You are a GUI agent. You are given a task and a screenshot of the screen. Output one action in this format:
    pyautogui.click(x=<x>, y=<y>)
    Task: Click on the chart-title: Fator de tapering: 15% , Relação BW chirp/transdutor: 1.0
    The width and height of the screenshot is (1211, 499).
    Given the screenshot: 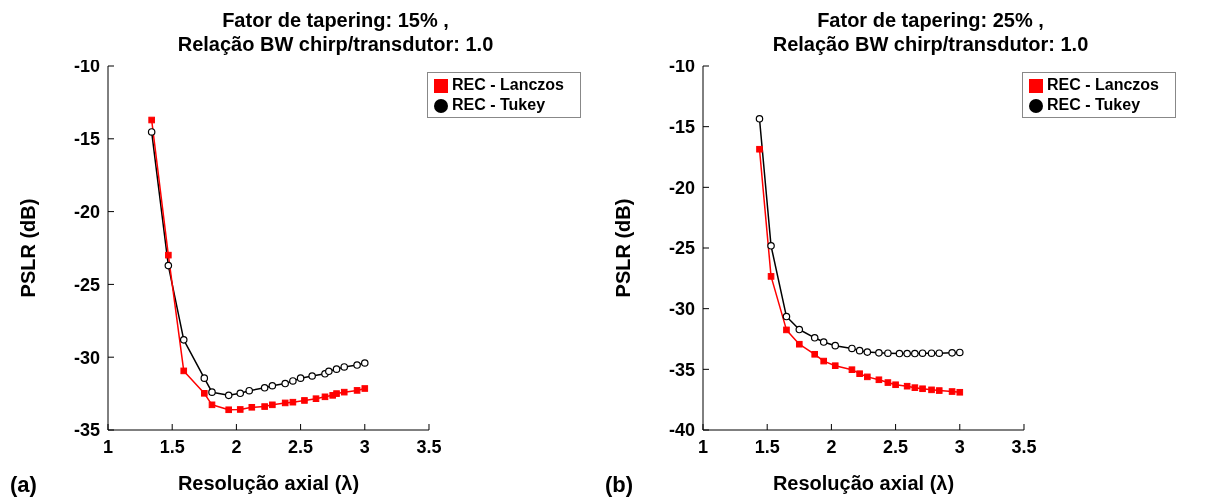 What is the action you would take?
    pyautogui.click(x=335, y=32)
    